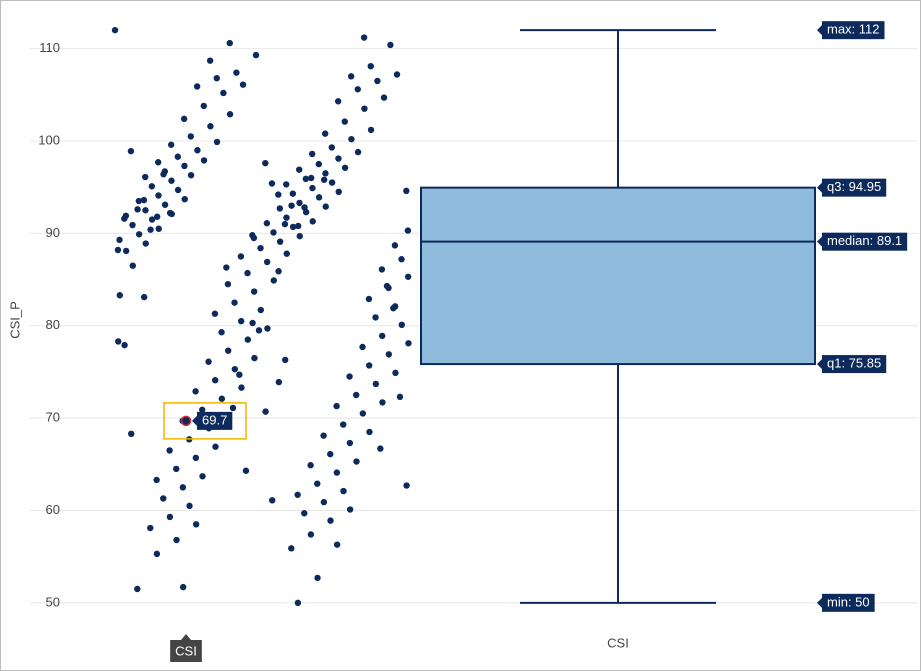 The image size is (921, 671). I want to click on box, so click(618, 276).